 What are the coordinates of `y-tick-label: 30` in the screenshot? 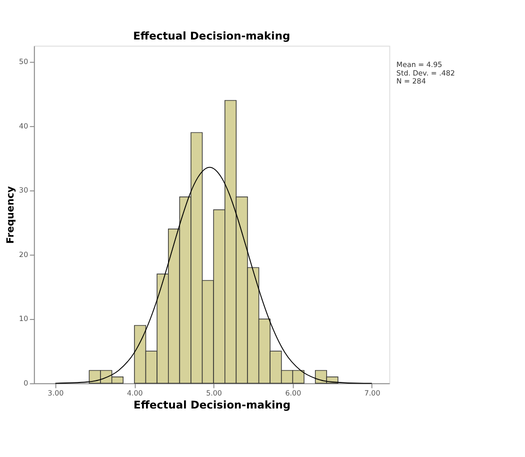 It's located at (24, 190).